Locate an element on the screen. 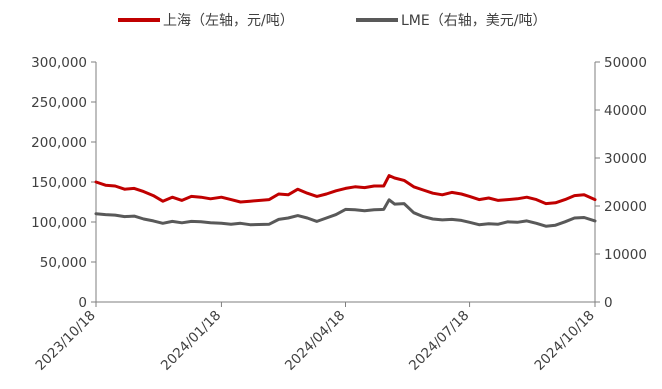 The height and width of the screenshot is (389, 662). legend-label-shanghai: 上海（左轴，元/吨） is located at coordinates (228, 21).